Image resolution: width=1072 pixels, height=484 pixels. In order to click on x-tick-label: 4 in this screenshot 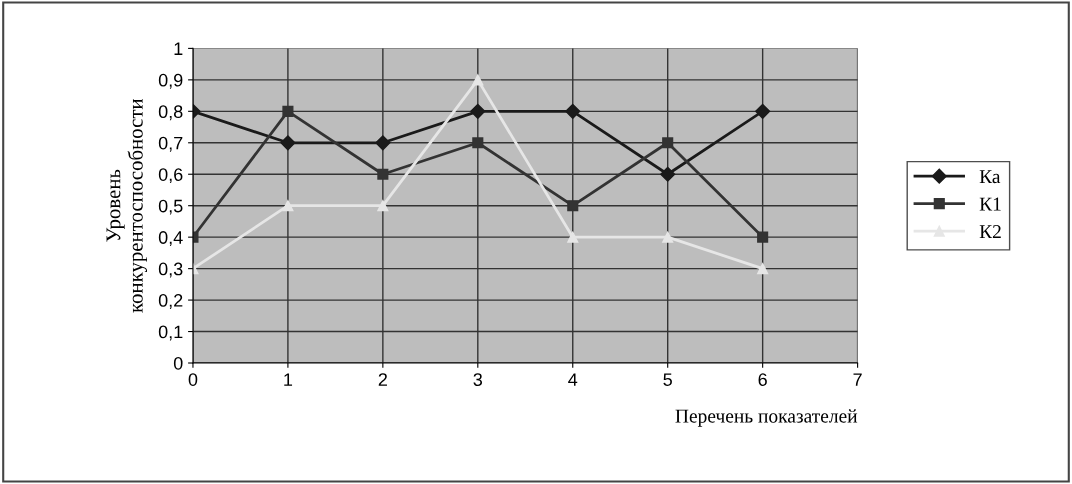, I will do `click(573, 379)`.